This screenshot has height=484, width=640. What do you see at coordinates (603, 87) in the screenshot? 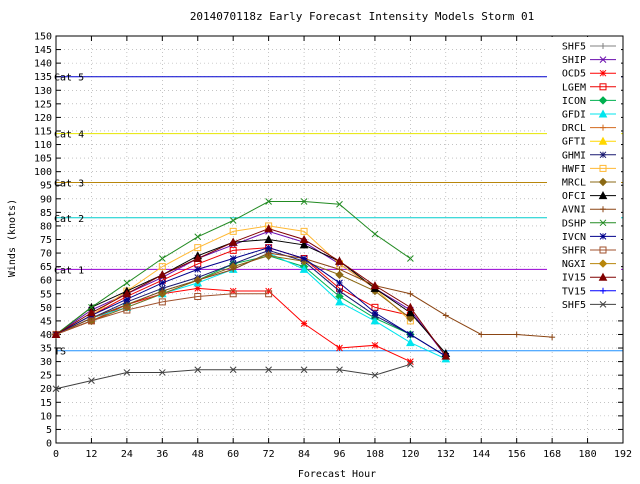
I see `legend-marker-lgem-3-sq` at bounding box center [603, 87].